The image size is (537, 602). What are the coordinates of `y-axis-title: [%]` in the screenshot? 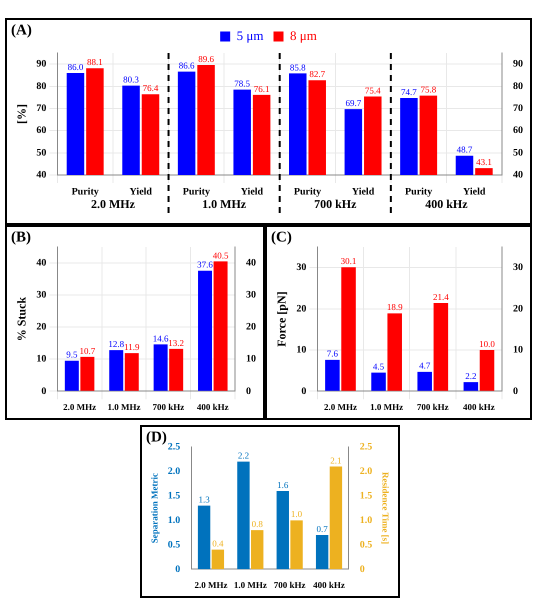 It's located at (21, 114).